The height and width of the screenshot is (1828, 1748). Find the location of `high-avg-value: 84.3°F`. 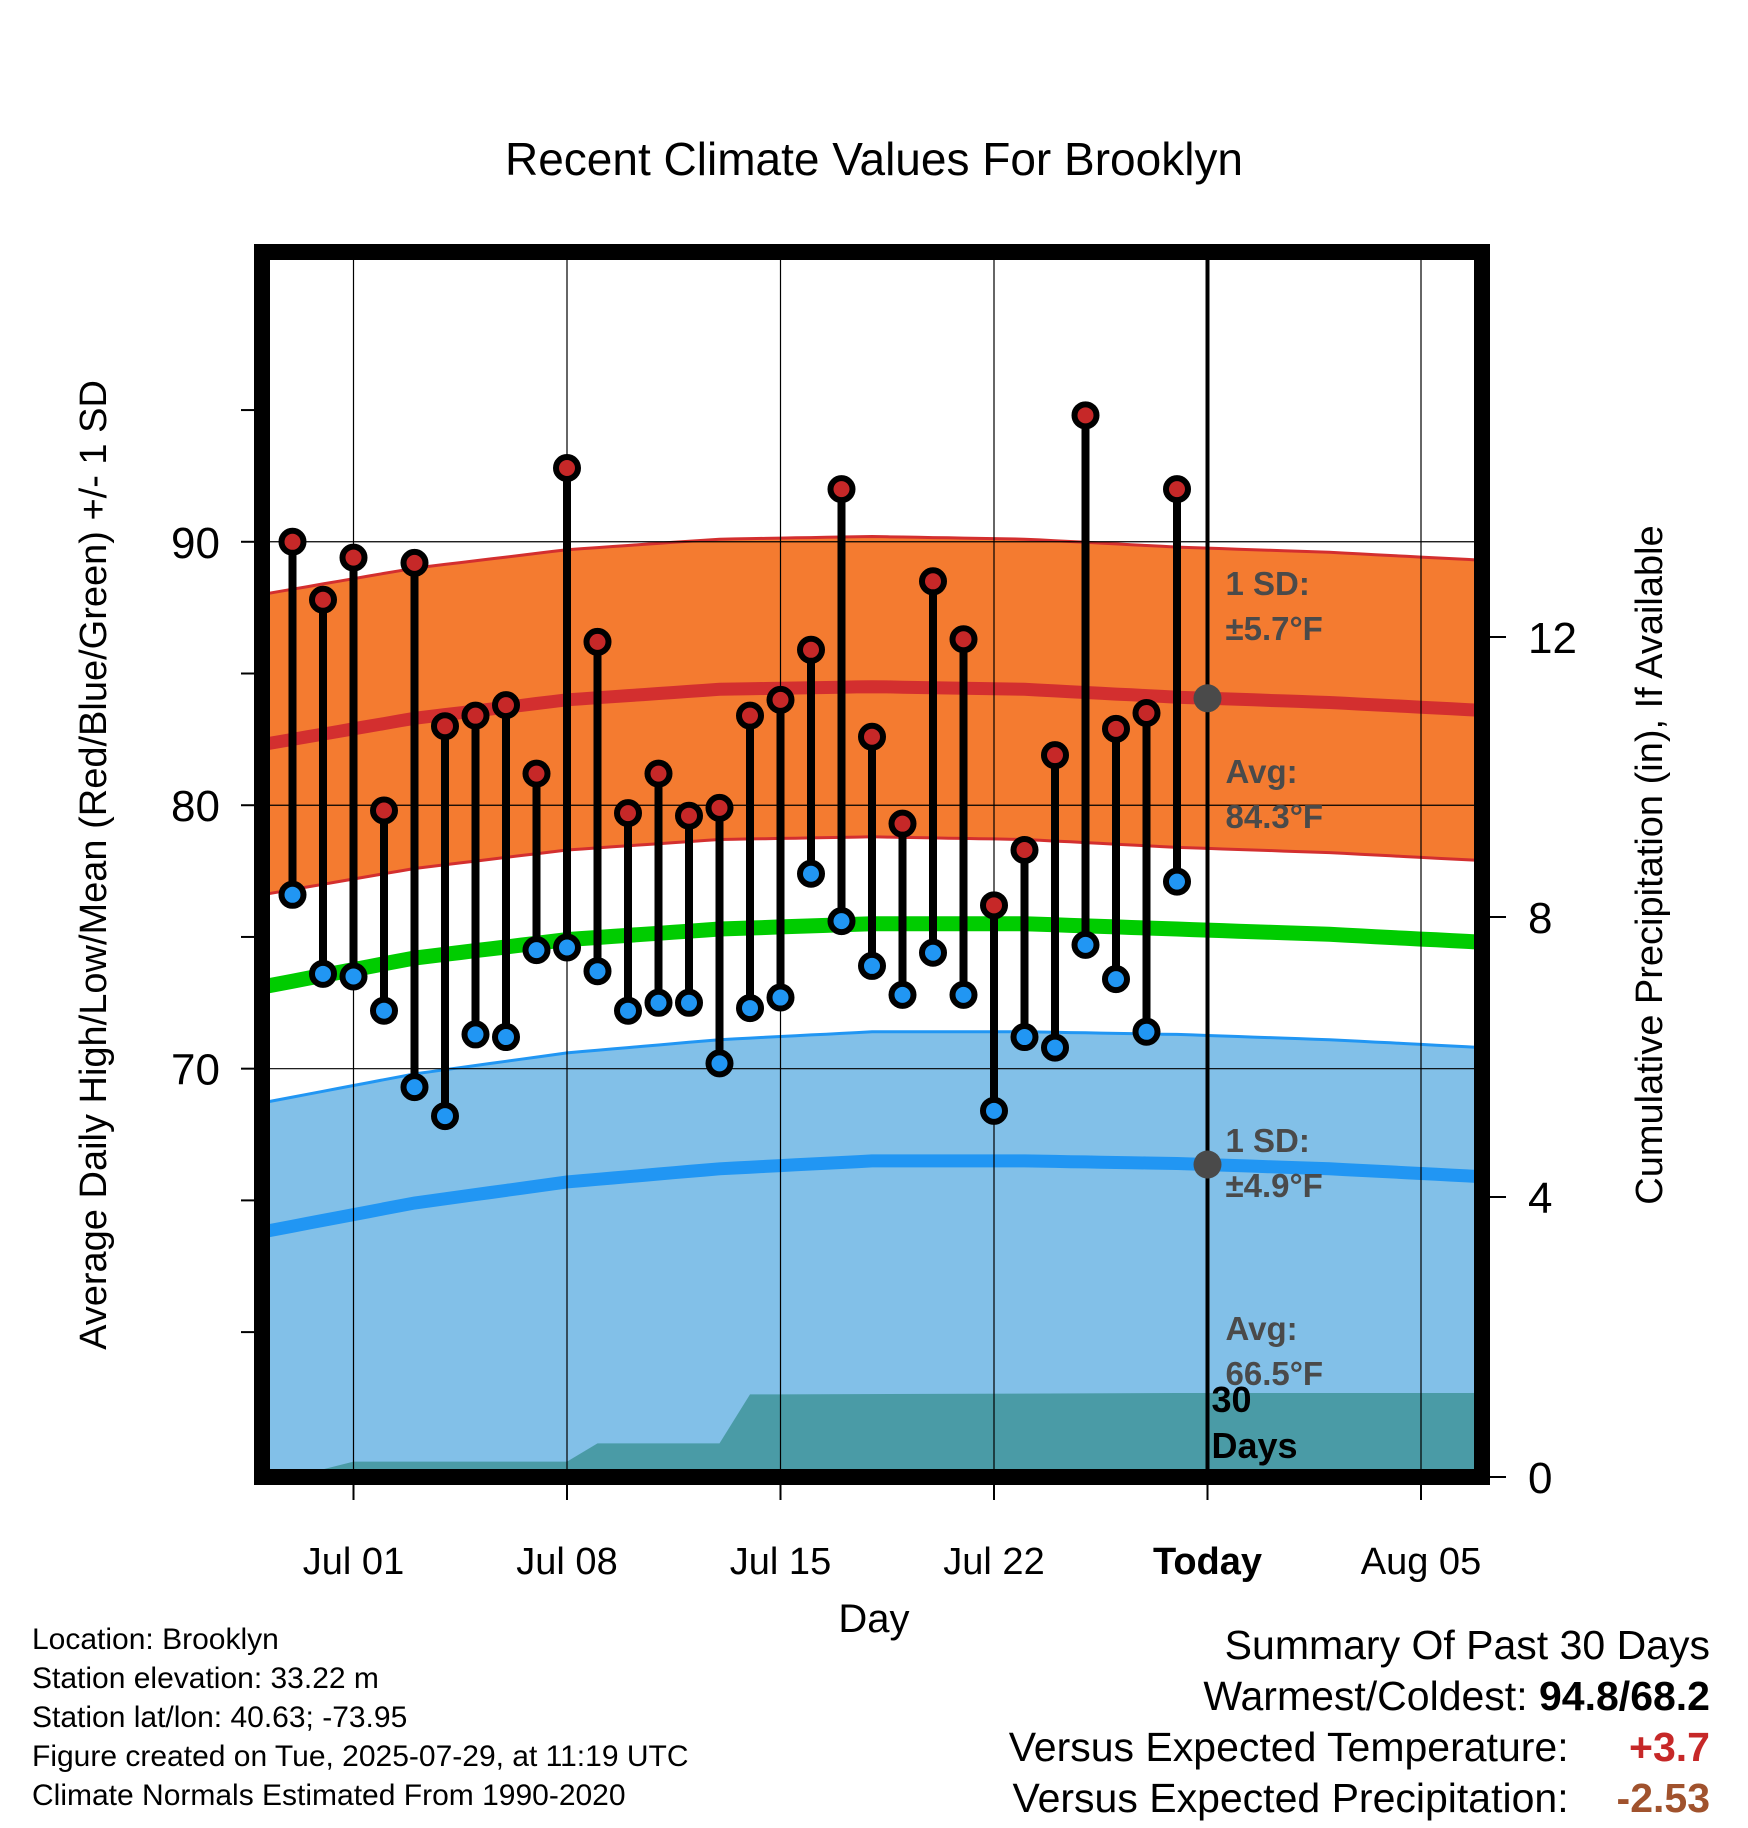

high-avg-value: 84.3°F is located at coordinates (1275, 816).